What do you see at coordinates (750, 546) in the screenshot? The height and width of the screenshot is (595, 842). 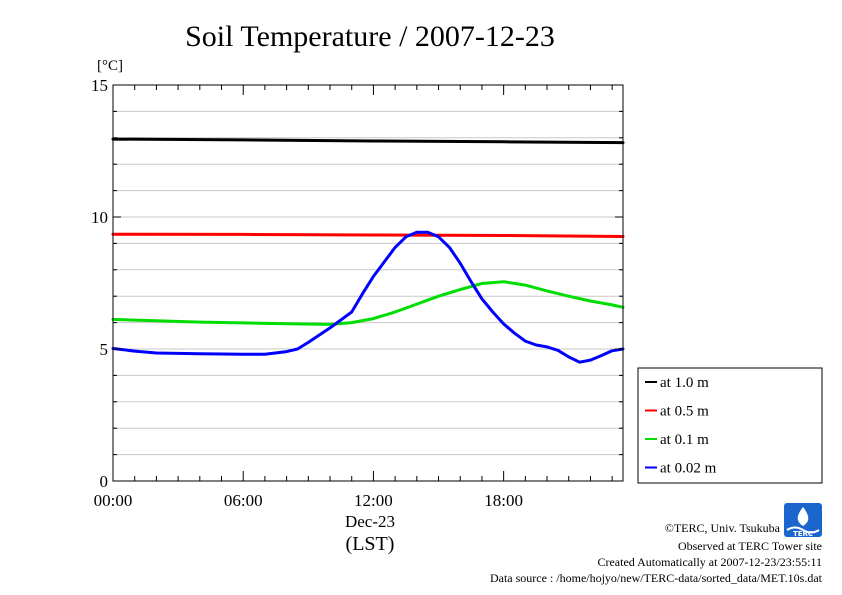 I see `observed-text: Observed at TERC Tower site` at bounding box center [750, 546].